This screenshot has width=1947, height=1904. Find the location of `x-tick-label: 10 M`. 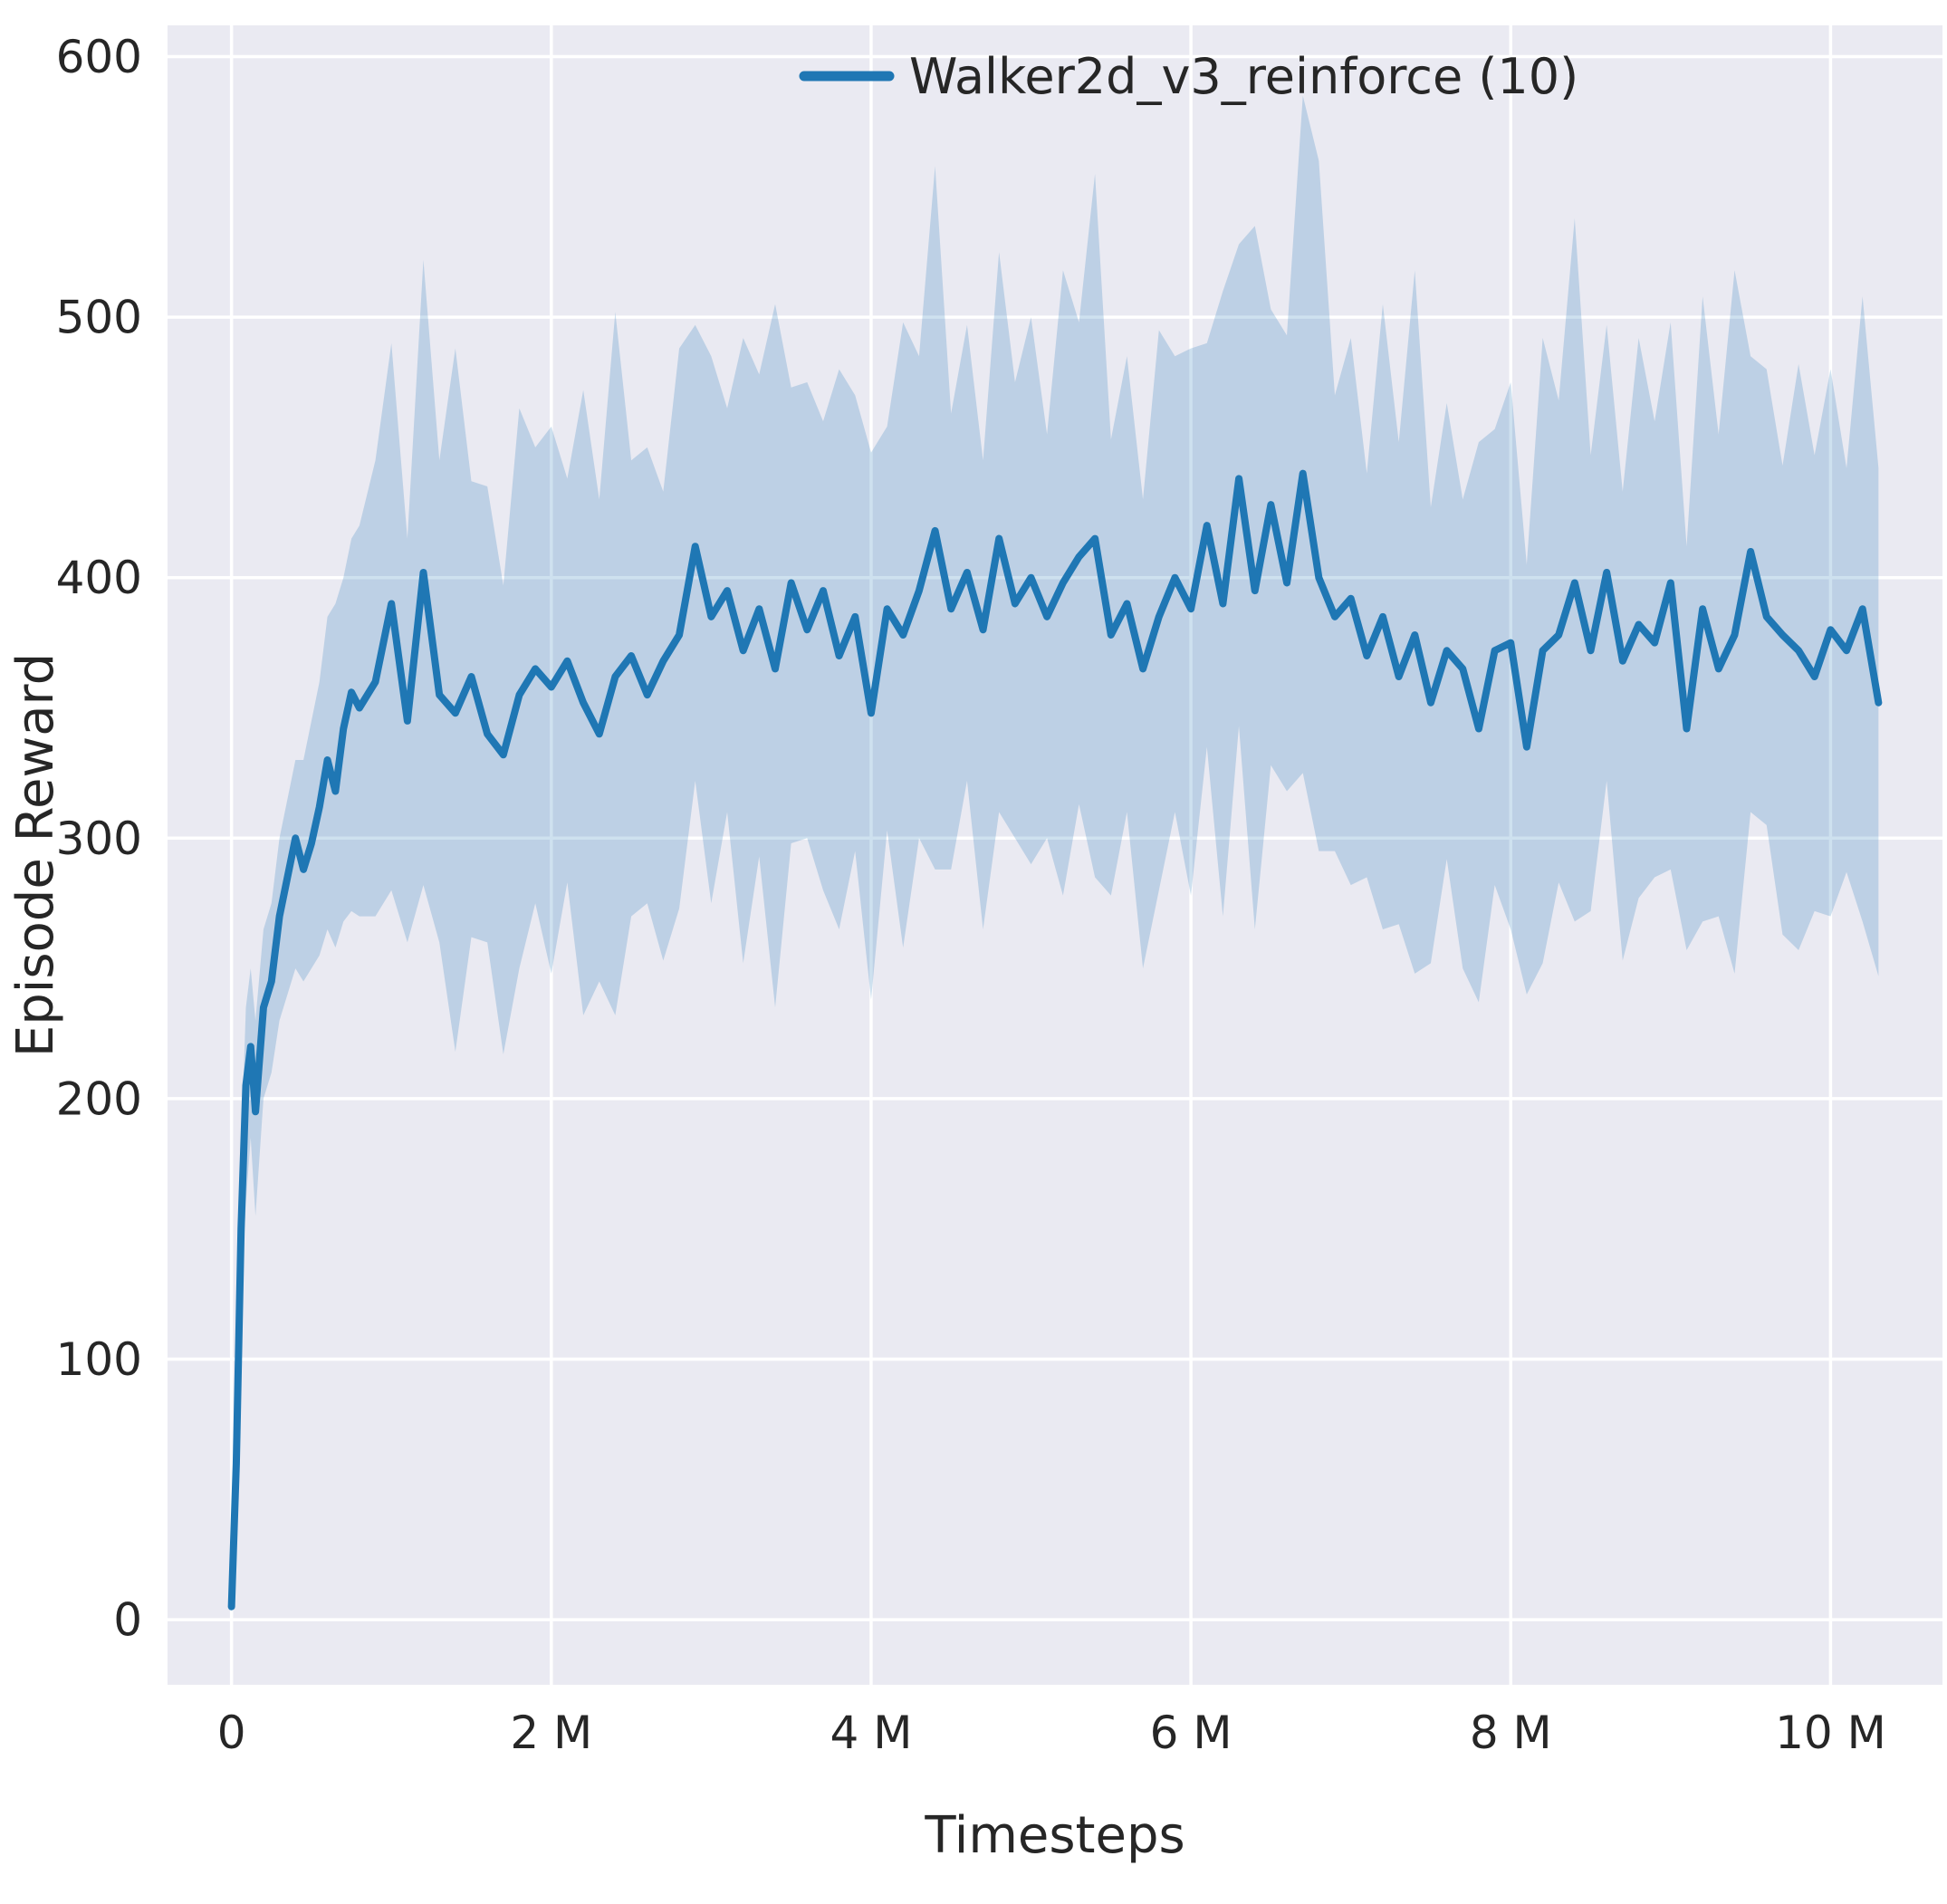

x-tick-label: 10 M is located at coordinates (1830, 1733).